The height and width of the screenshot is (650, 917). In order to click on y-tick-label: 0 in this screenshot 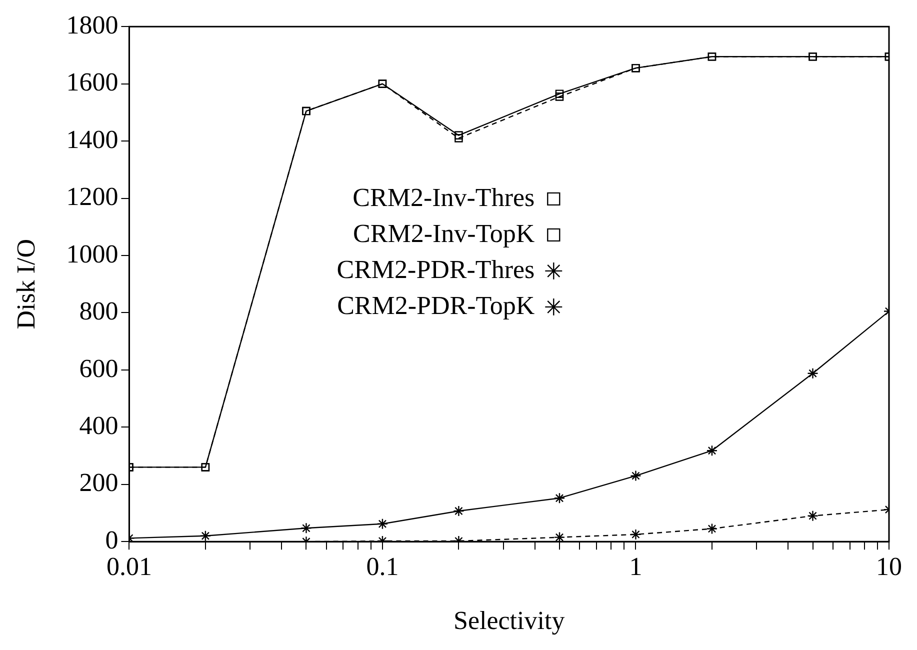, I will do `click(111, 539)`.